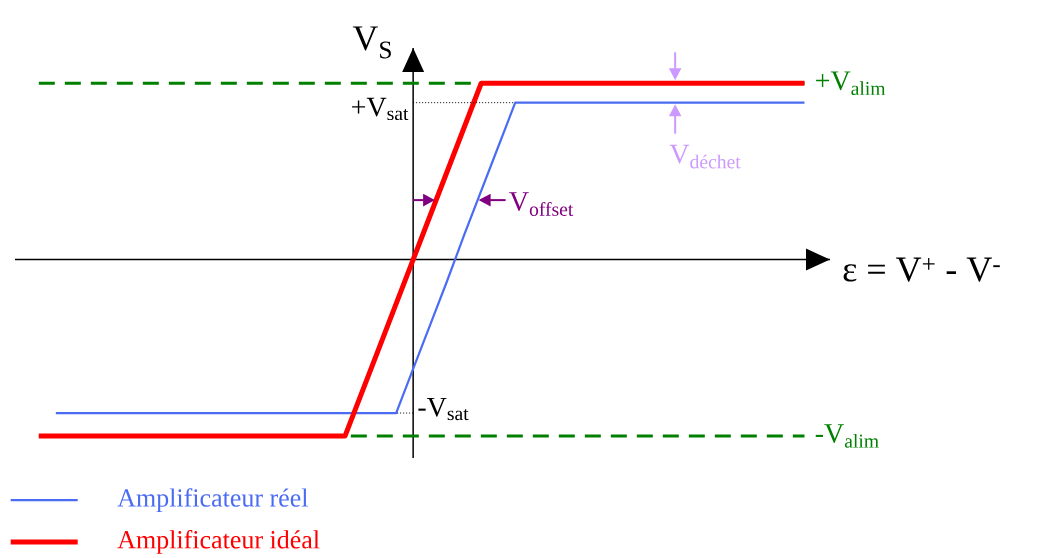 This screenshot has width=1058, height=558. What do you see at coordinates (705, 156) in the screenshot?
I see `annotation: V$_{déchet}$` at bounding box center [705, 156].